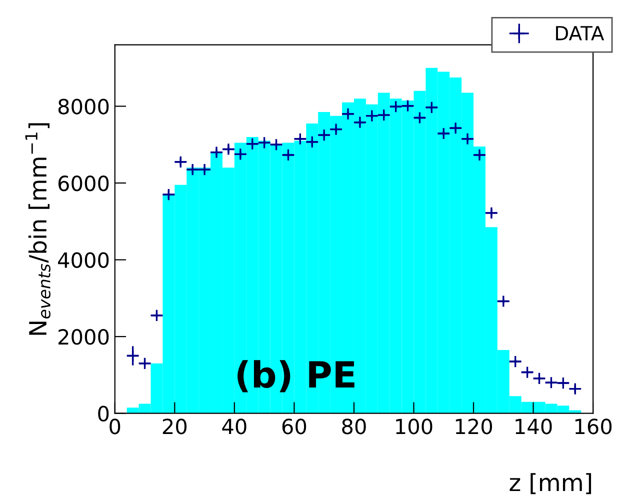 The height and width of the screenshot is (498, 621). What do you see at coordinates (234, 426) in the screenshot?
I see `x-tick-label: 40` at bounding box center [234, 426].